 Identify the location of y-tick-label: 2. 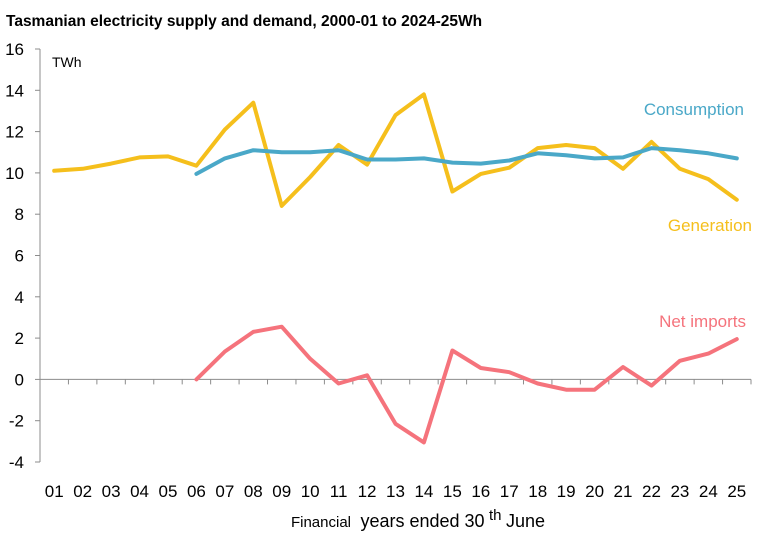
(19, 338).